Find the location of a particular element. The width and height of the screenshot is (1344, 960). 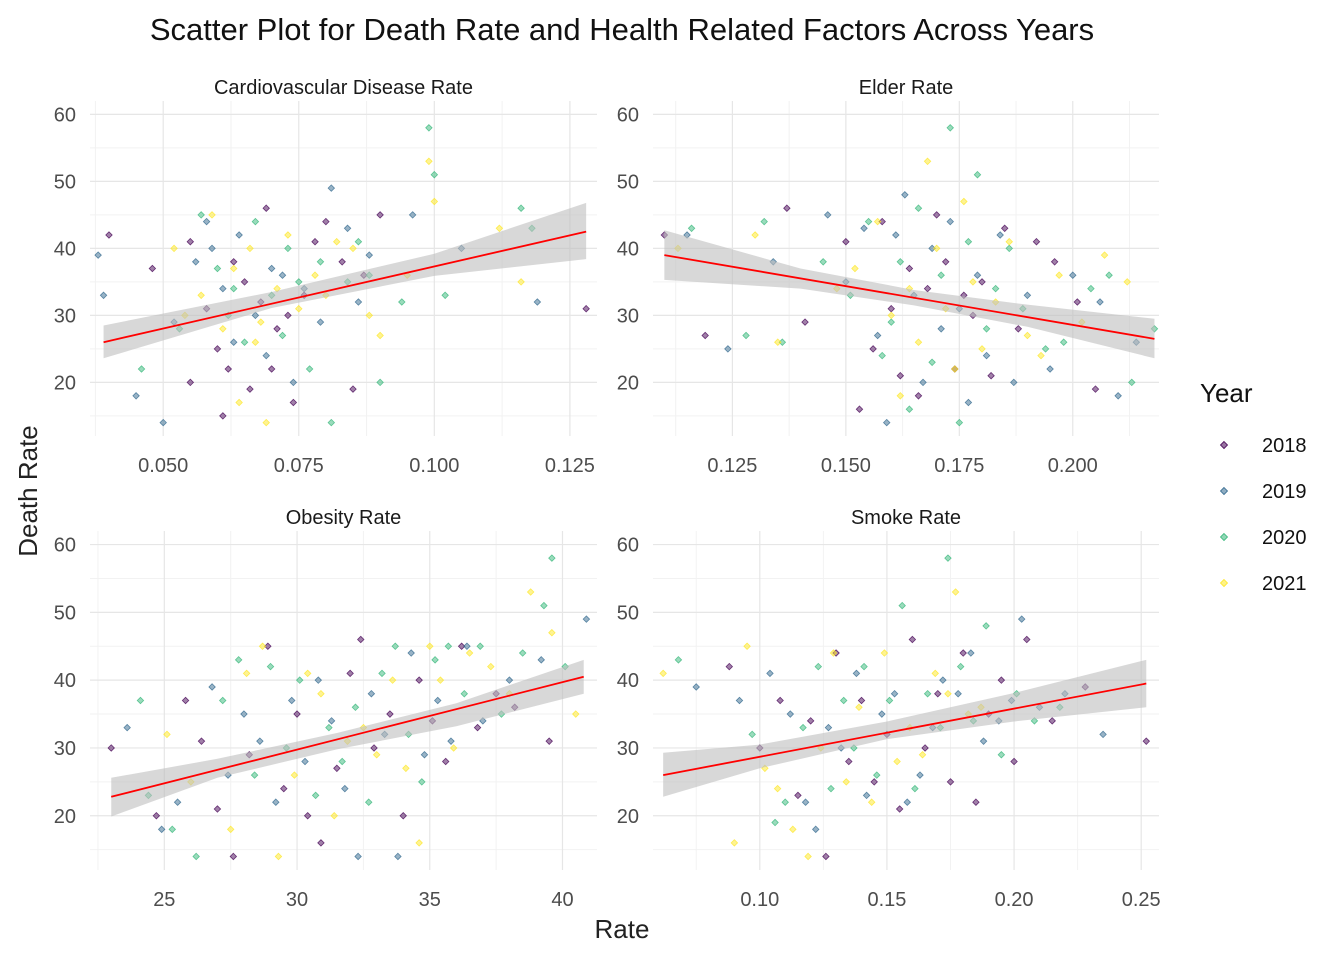

x-tick-label: 0.125 is located at coordinates (570, 466).